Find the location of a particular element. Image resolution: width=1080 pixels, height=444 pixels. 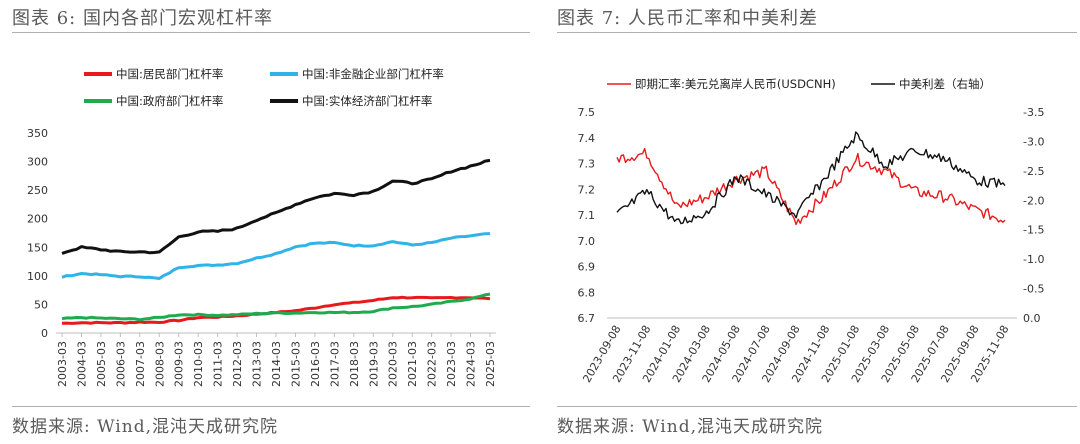

left-y-tick-label: 100 is located at coordinates (37, 276).